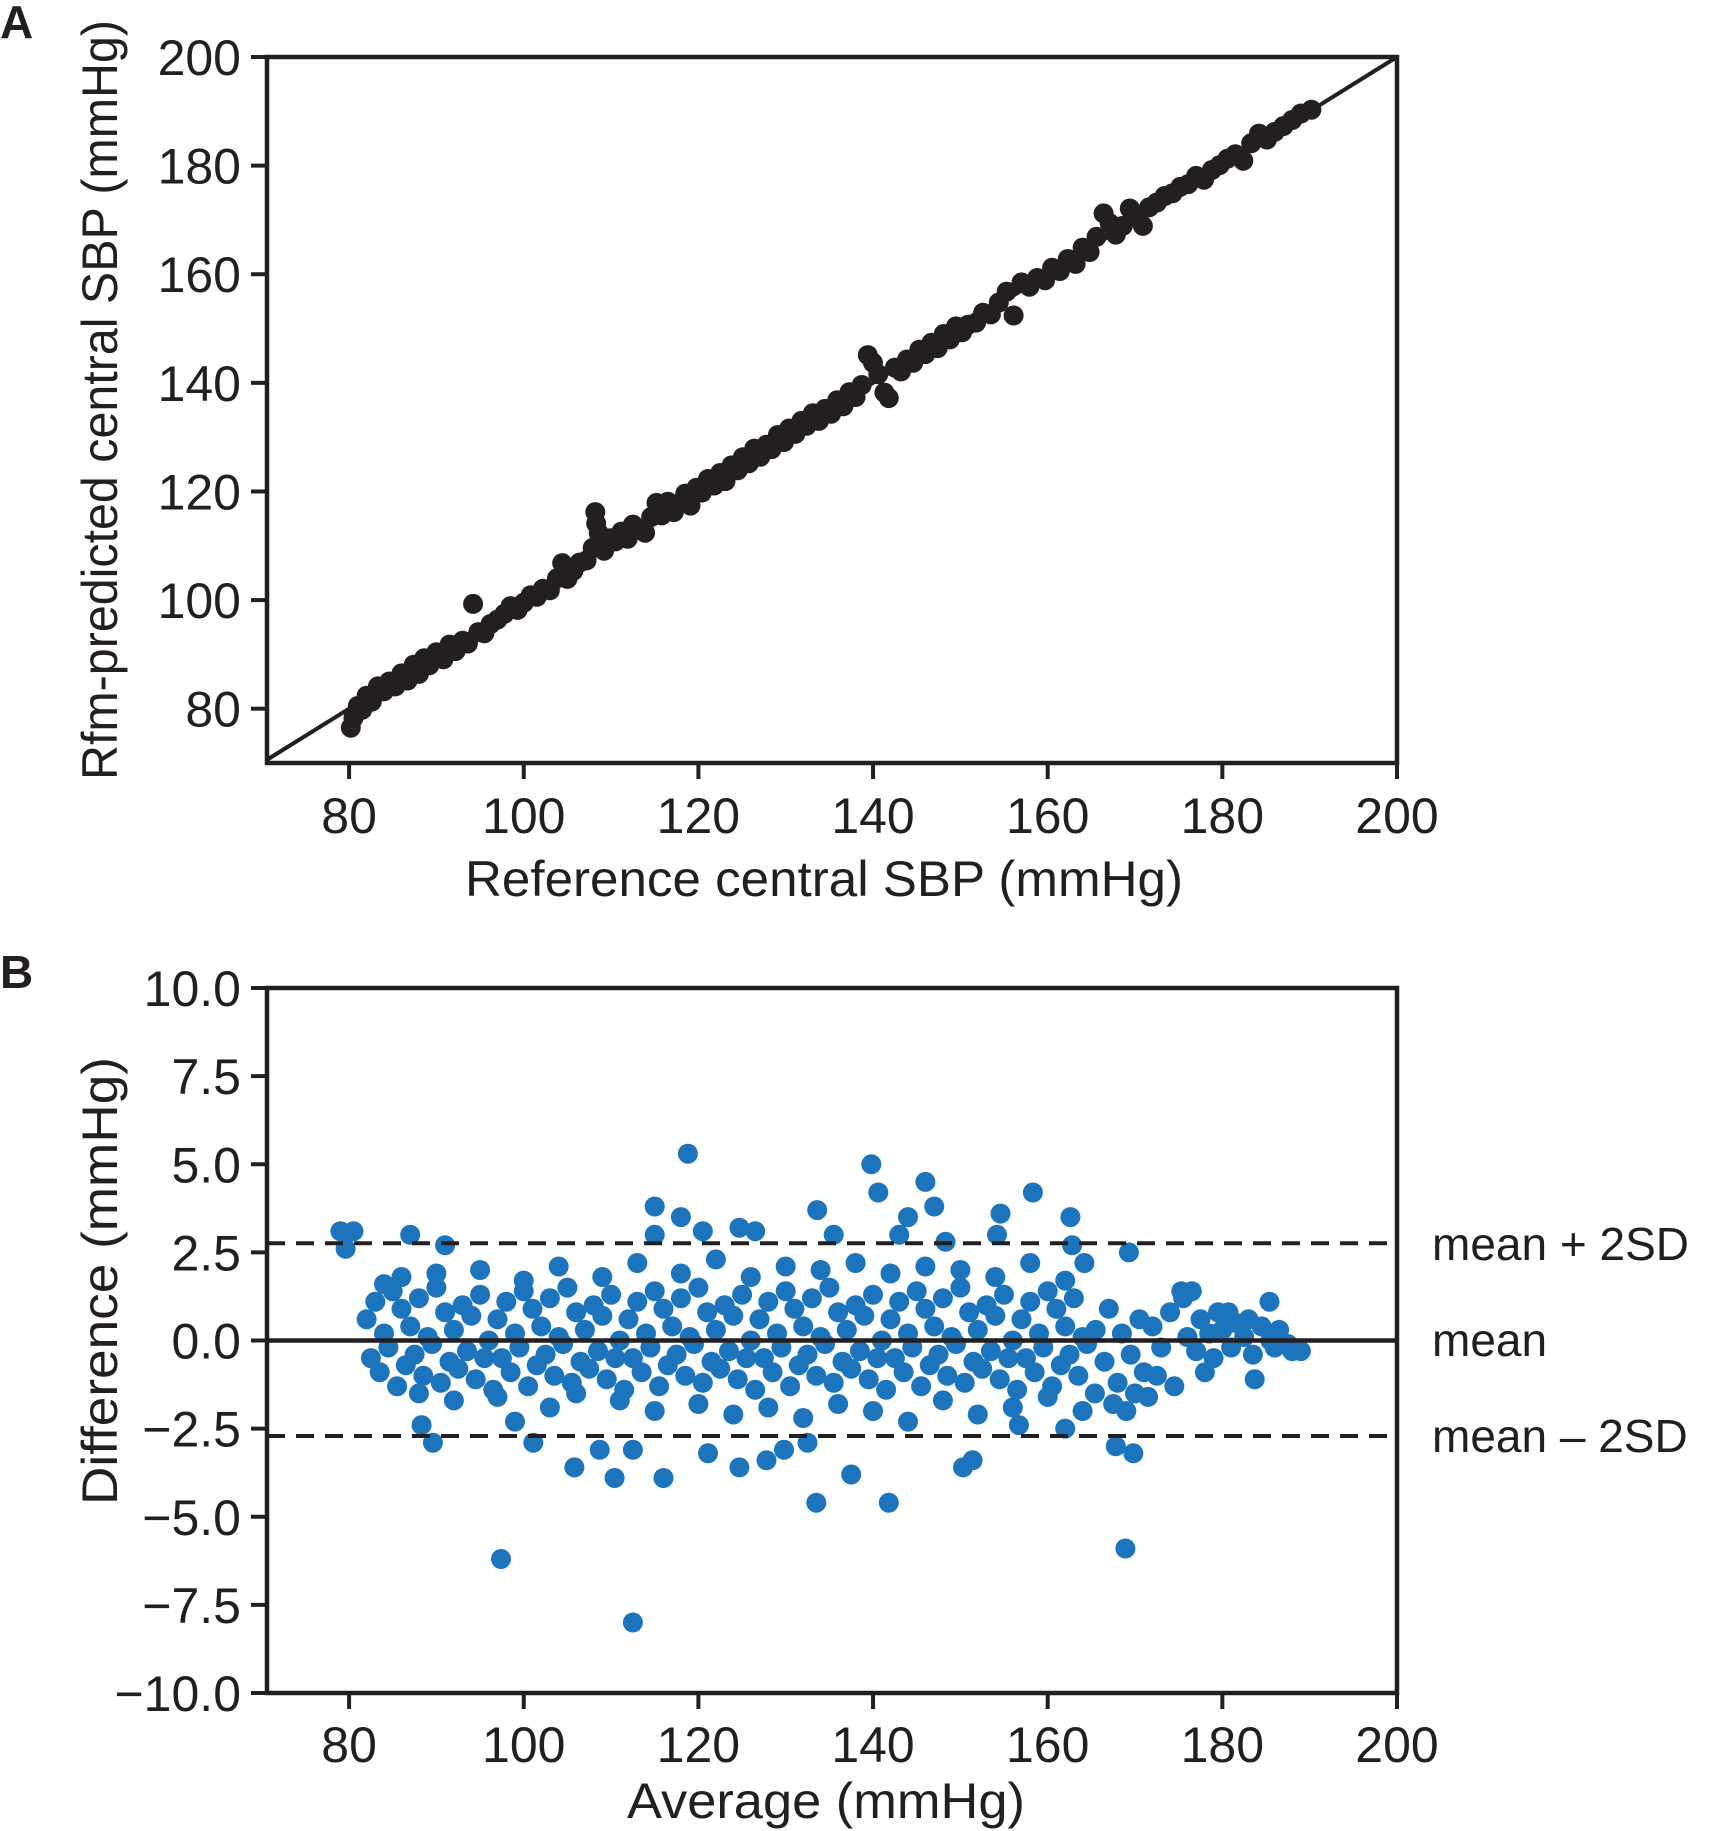  I want to click on panel-b-y-tick-label: 10.0, so click(192, 989).